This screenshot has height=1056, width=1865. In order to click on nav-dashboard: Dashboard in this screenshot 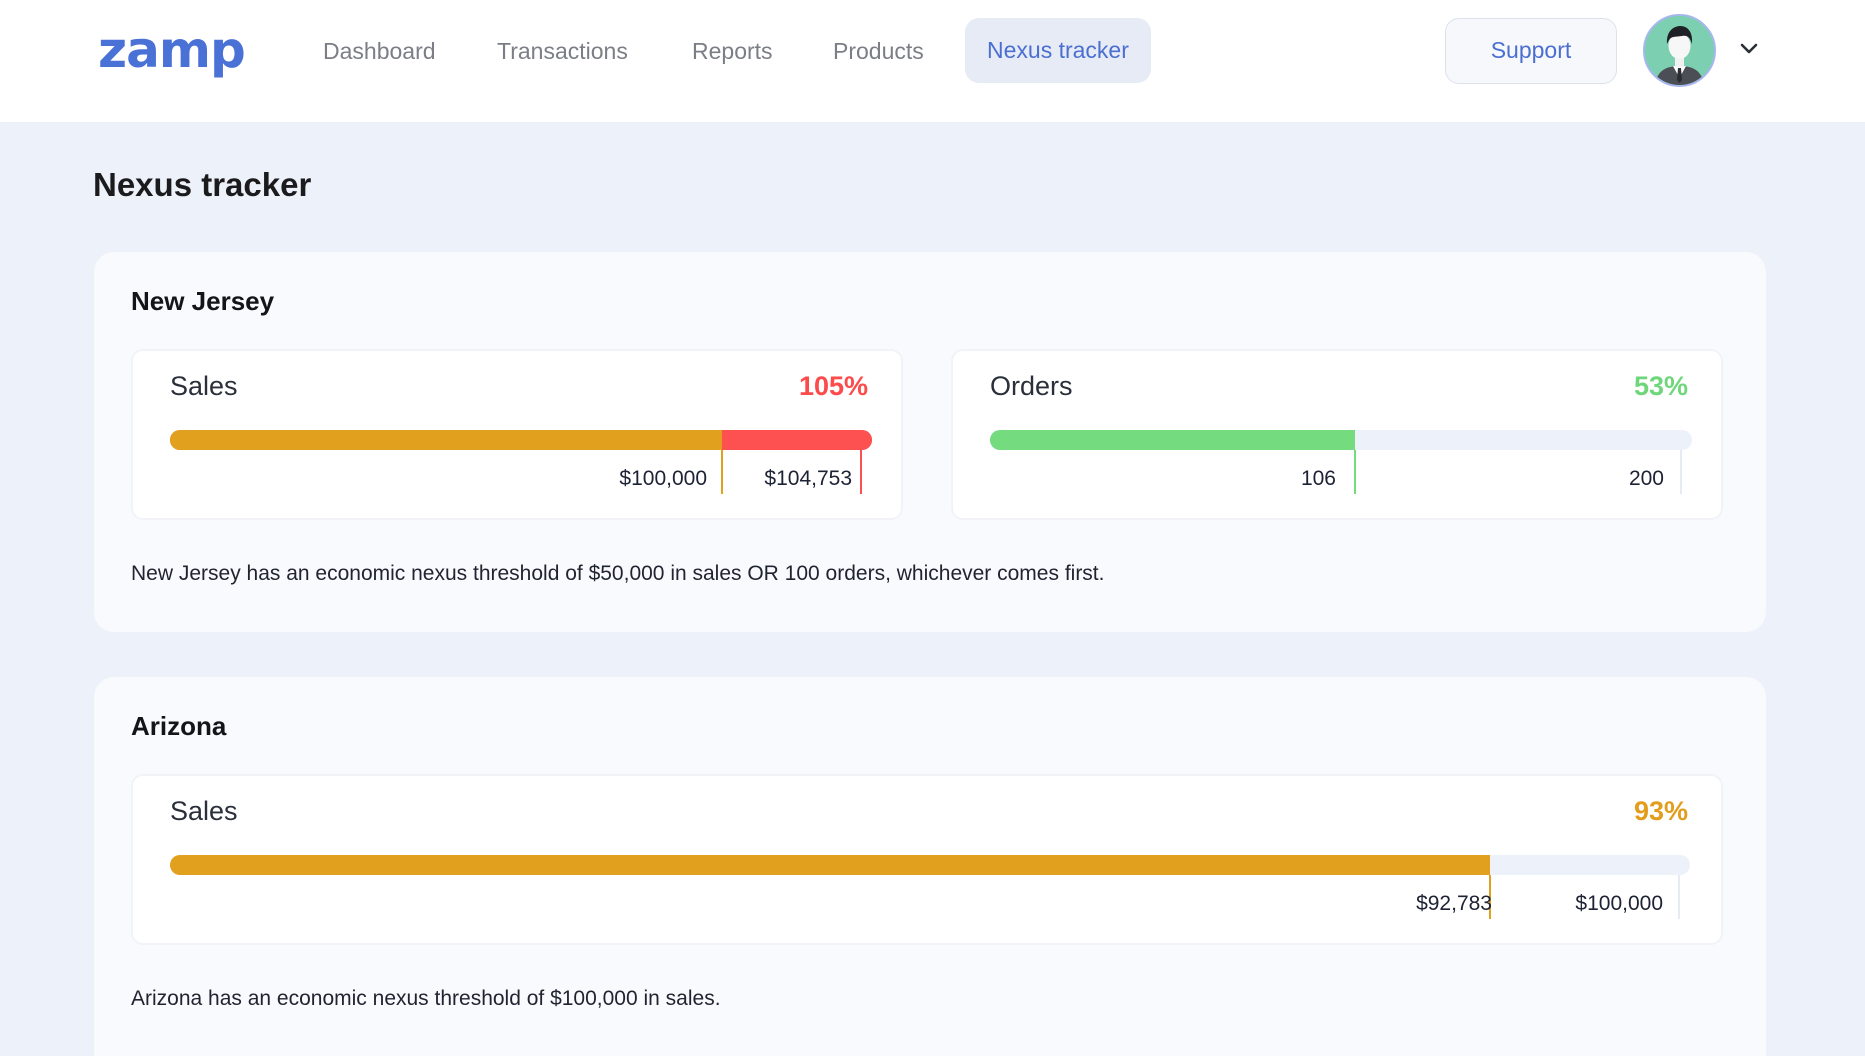, I will do `click(379, 51)`.